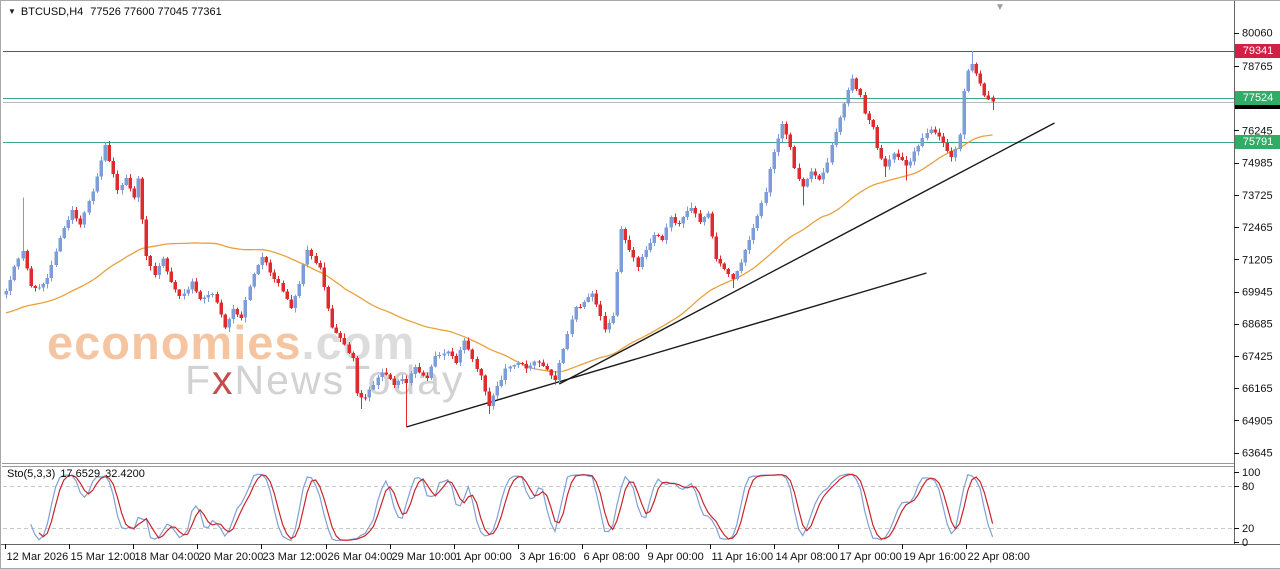  Describe the element at coordinates (1257, 325) in the screenshot. I see `price-tick-label: 68685` at that location.